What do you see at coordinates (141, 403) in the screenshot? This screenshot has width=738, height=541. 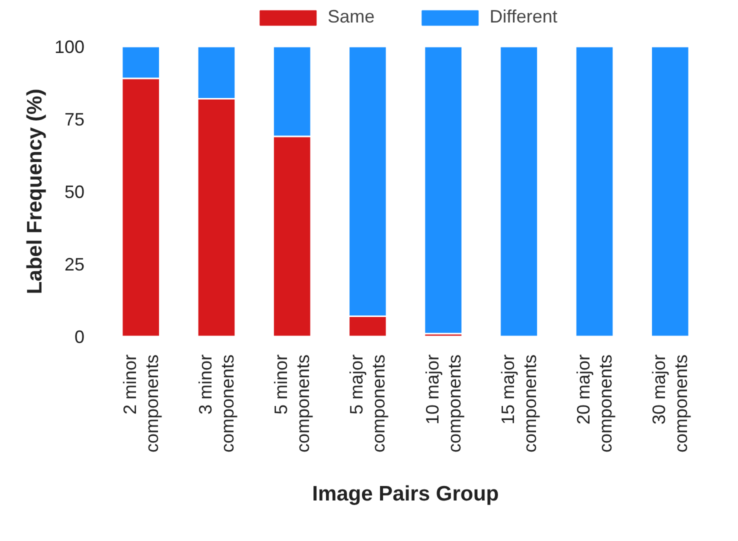 I see `x-tick-label: 2 minor components` at bounding box center [141, 403].